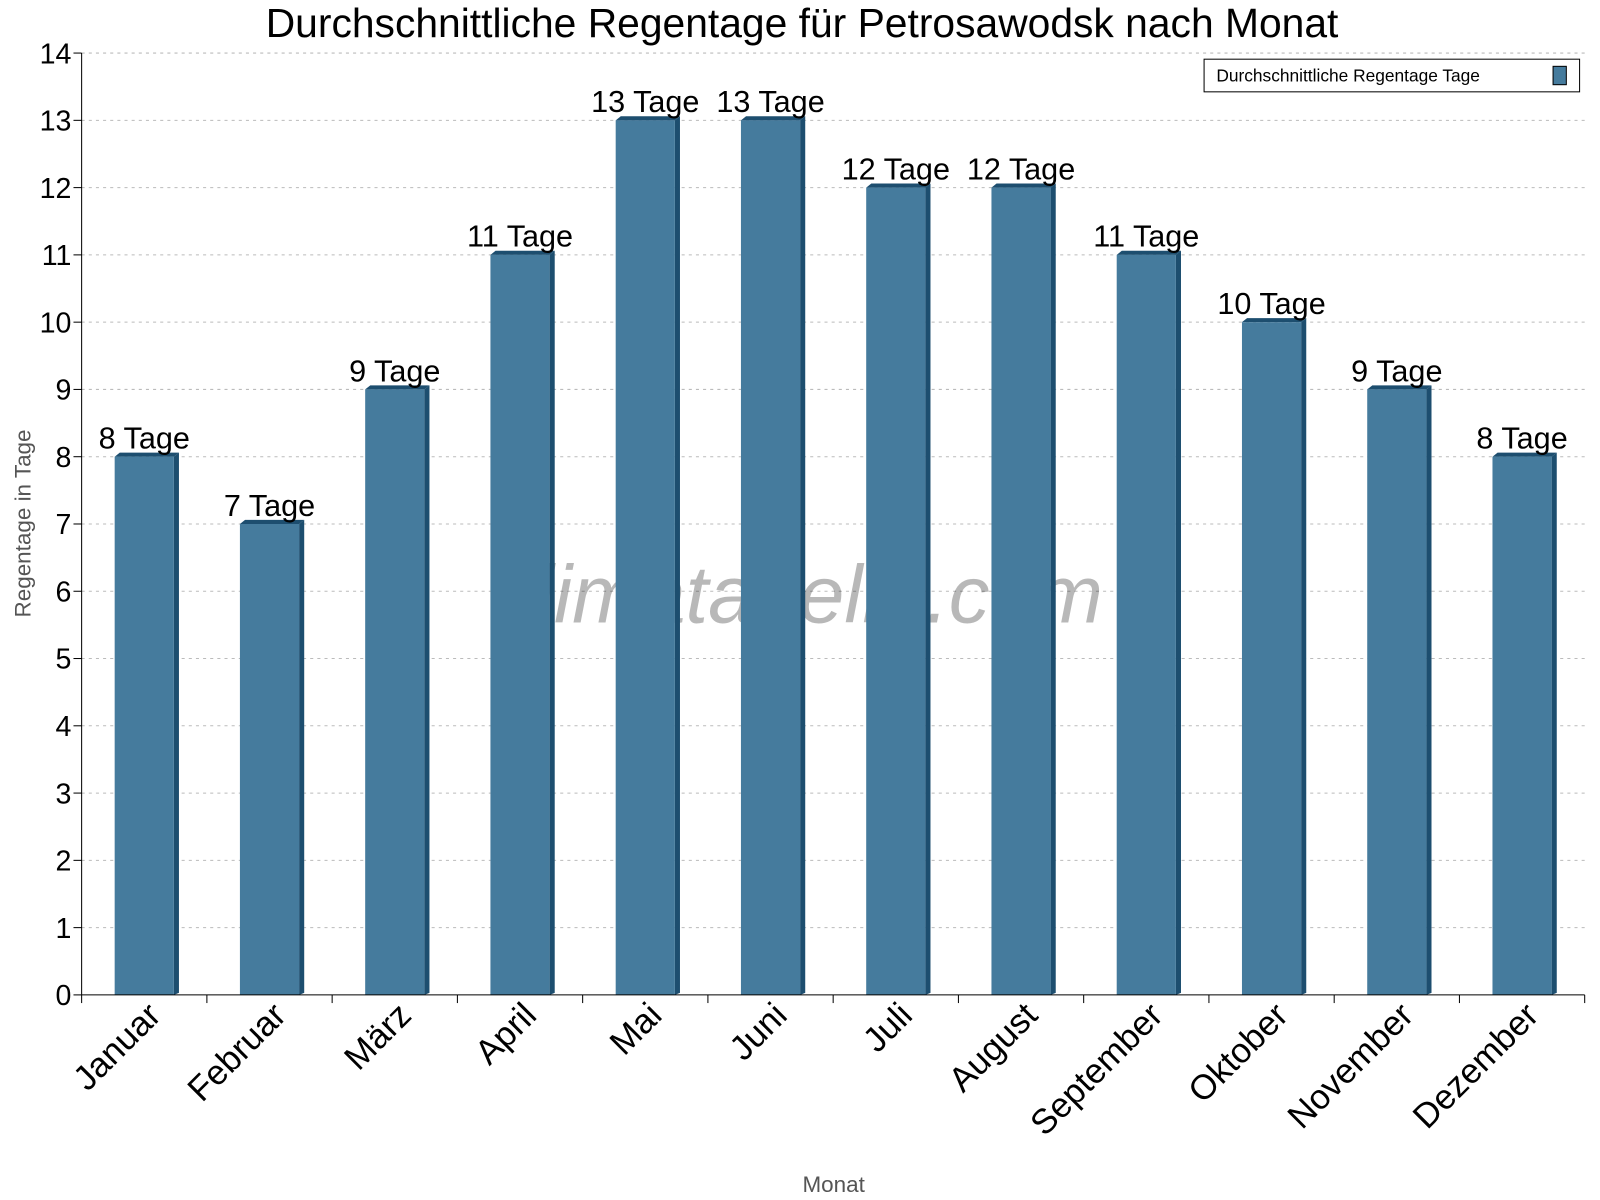 This screenshot has width=1600, height=1200. What do you see at coordinates (23, 523) in the screenshot?
I see `y-axis-label: Regentage in Tage` at bounding box center [23, 523].